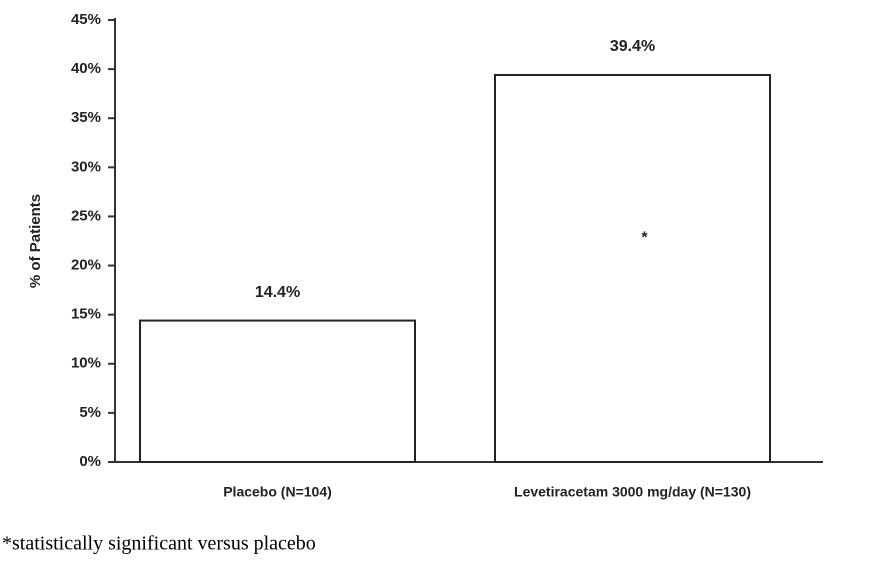 This screenshot has height=566, width=877. I want to click on y-tick-label: 10%, so click(86, 363).